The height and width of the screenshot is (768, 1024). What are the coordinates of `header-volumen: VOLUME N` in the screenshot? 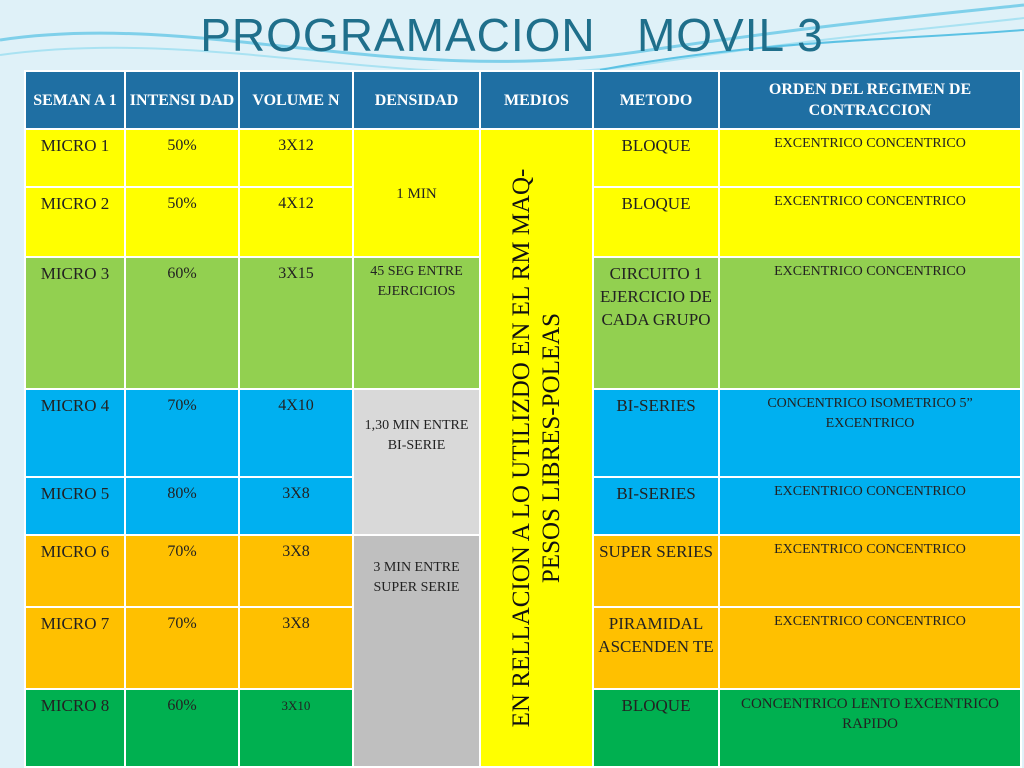 It's located at (296, 100).